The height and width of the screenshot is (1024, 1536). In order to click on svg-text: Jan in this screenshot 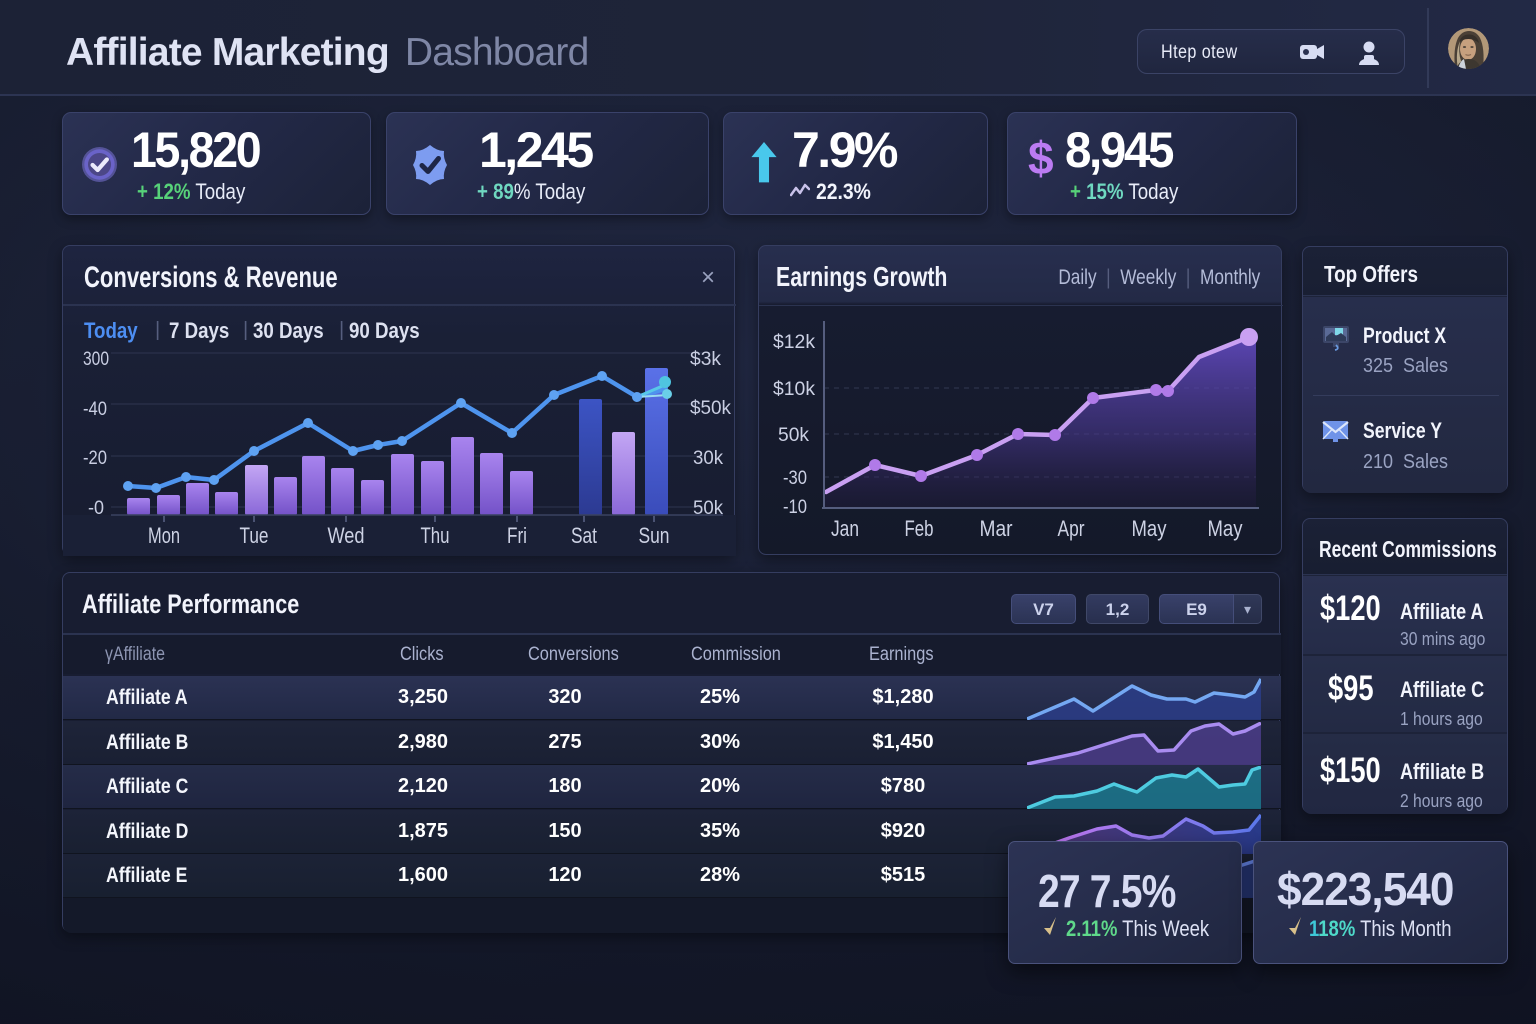, I will do `click(845, 528)`.